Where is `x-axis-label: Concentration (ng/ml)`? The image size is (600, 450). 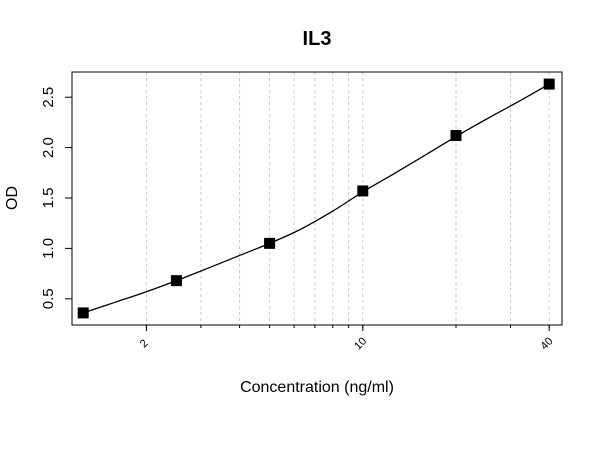 x-axis-label: Concentration (ng/ml) is located at coordinates (317, 387).